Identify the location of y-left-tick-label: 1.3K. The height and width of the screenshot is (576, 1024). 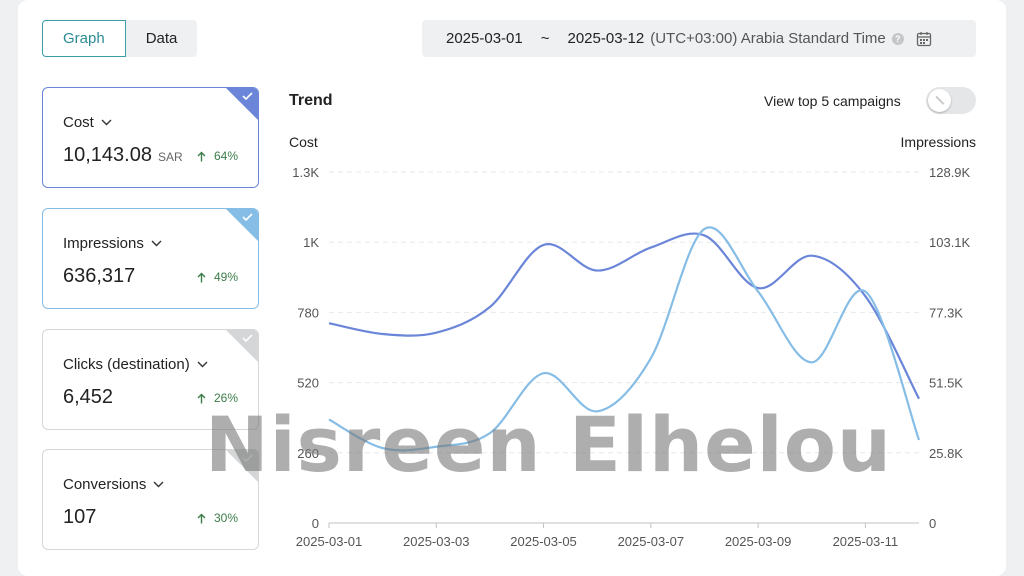
(305, 172).